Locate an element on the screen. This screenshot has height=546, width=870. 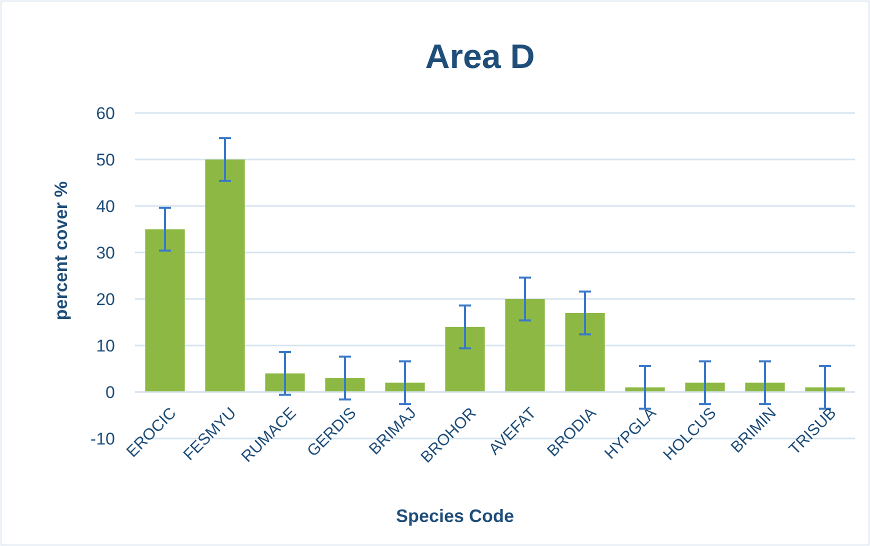
chart-title: Area D is located at coordinates (480, 57).